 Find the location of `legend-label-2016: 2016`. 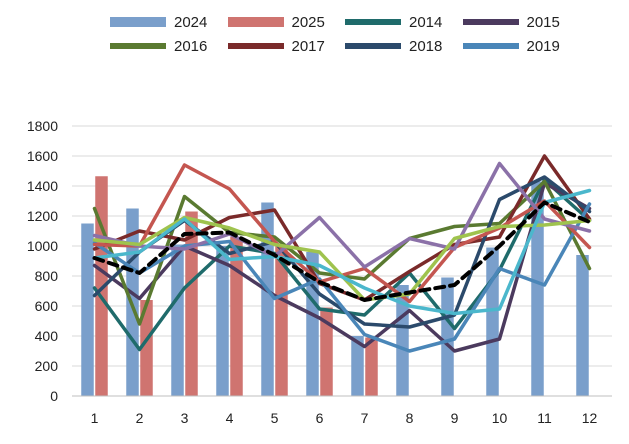

legend-label-2016: 2016 is located at coordinates (191, 46).